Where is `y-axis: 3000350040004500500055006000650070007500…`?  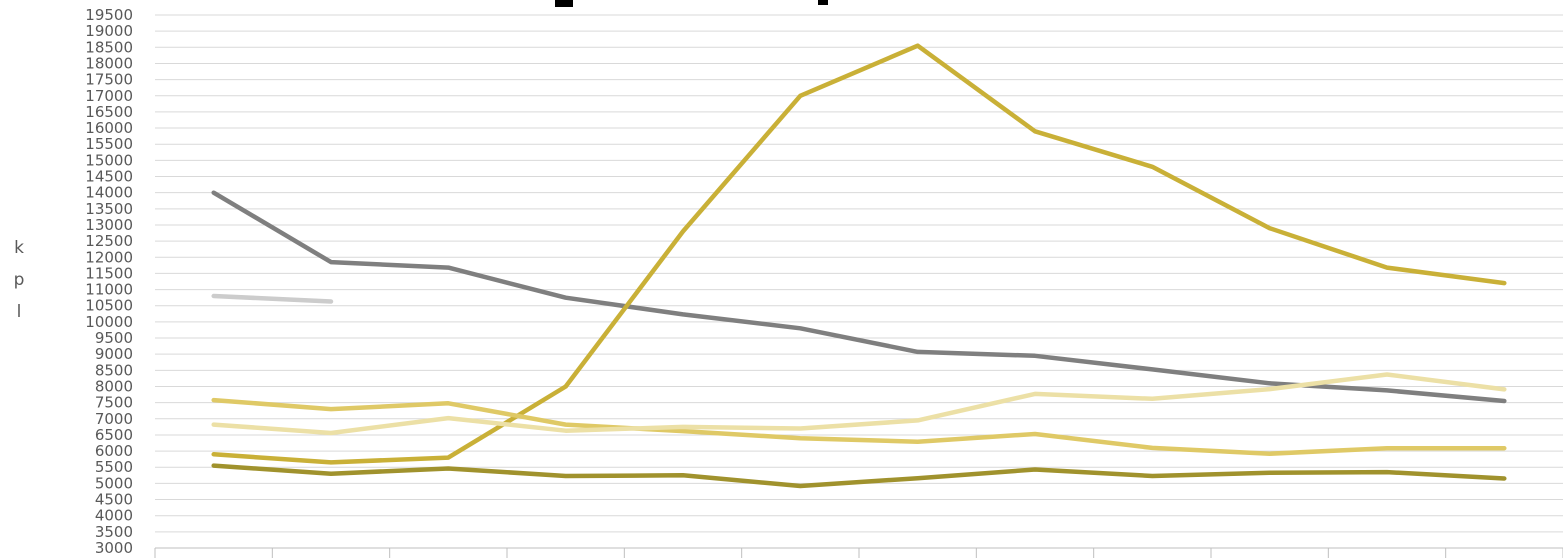
y-axis: 3000350040004500500055006000650070007500… is located at coordinates (109, 281).